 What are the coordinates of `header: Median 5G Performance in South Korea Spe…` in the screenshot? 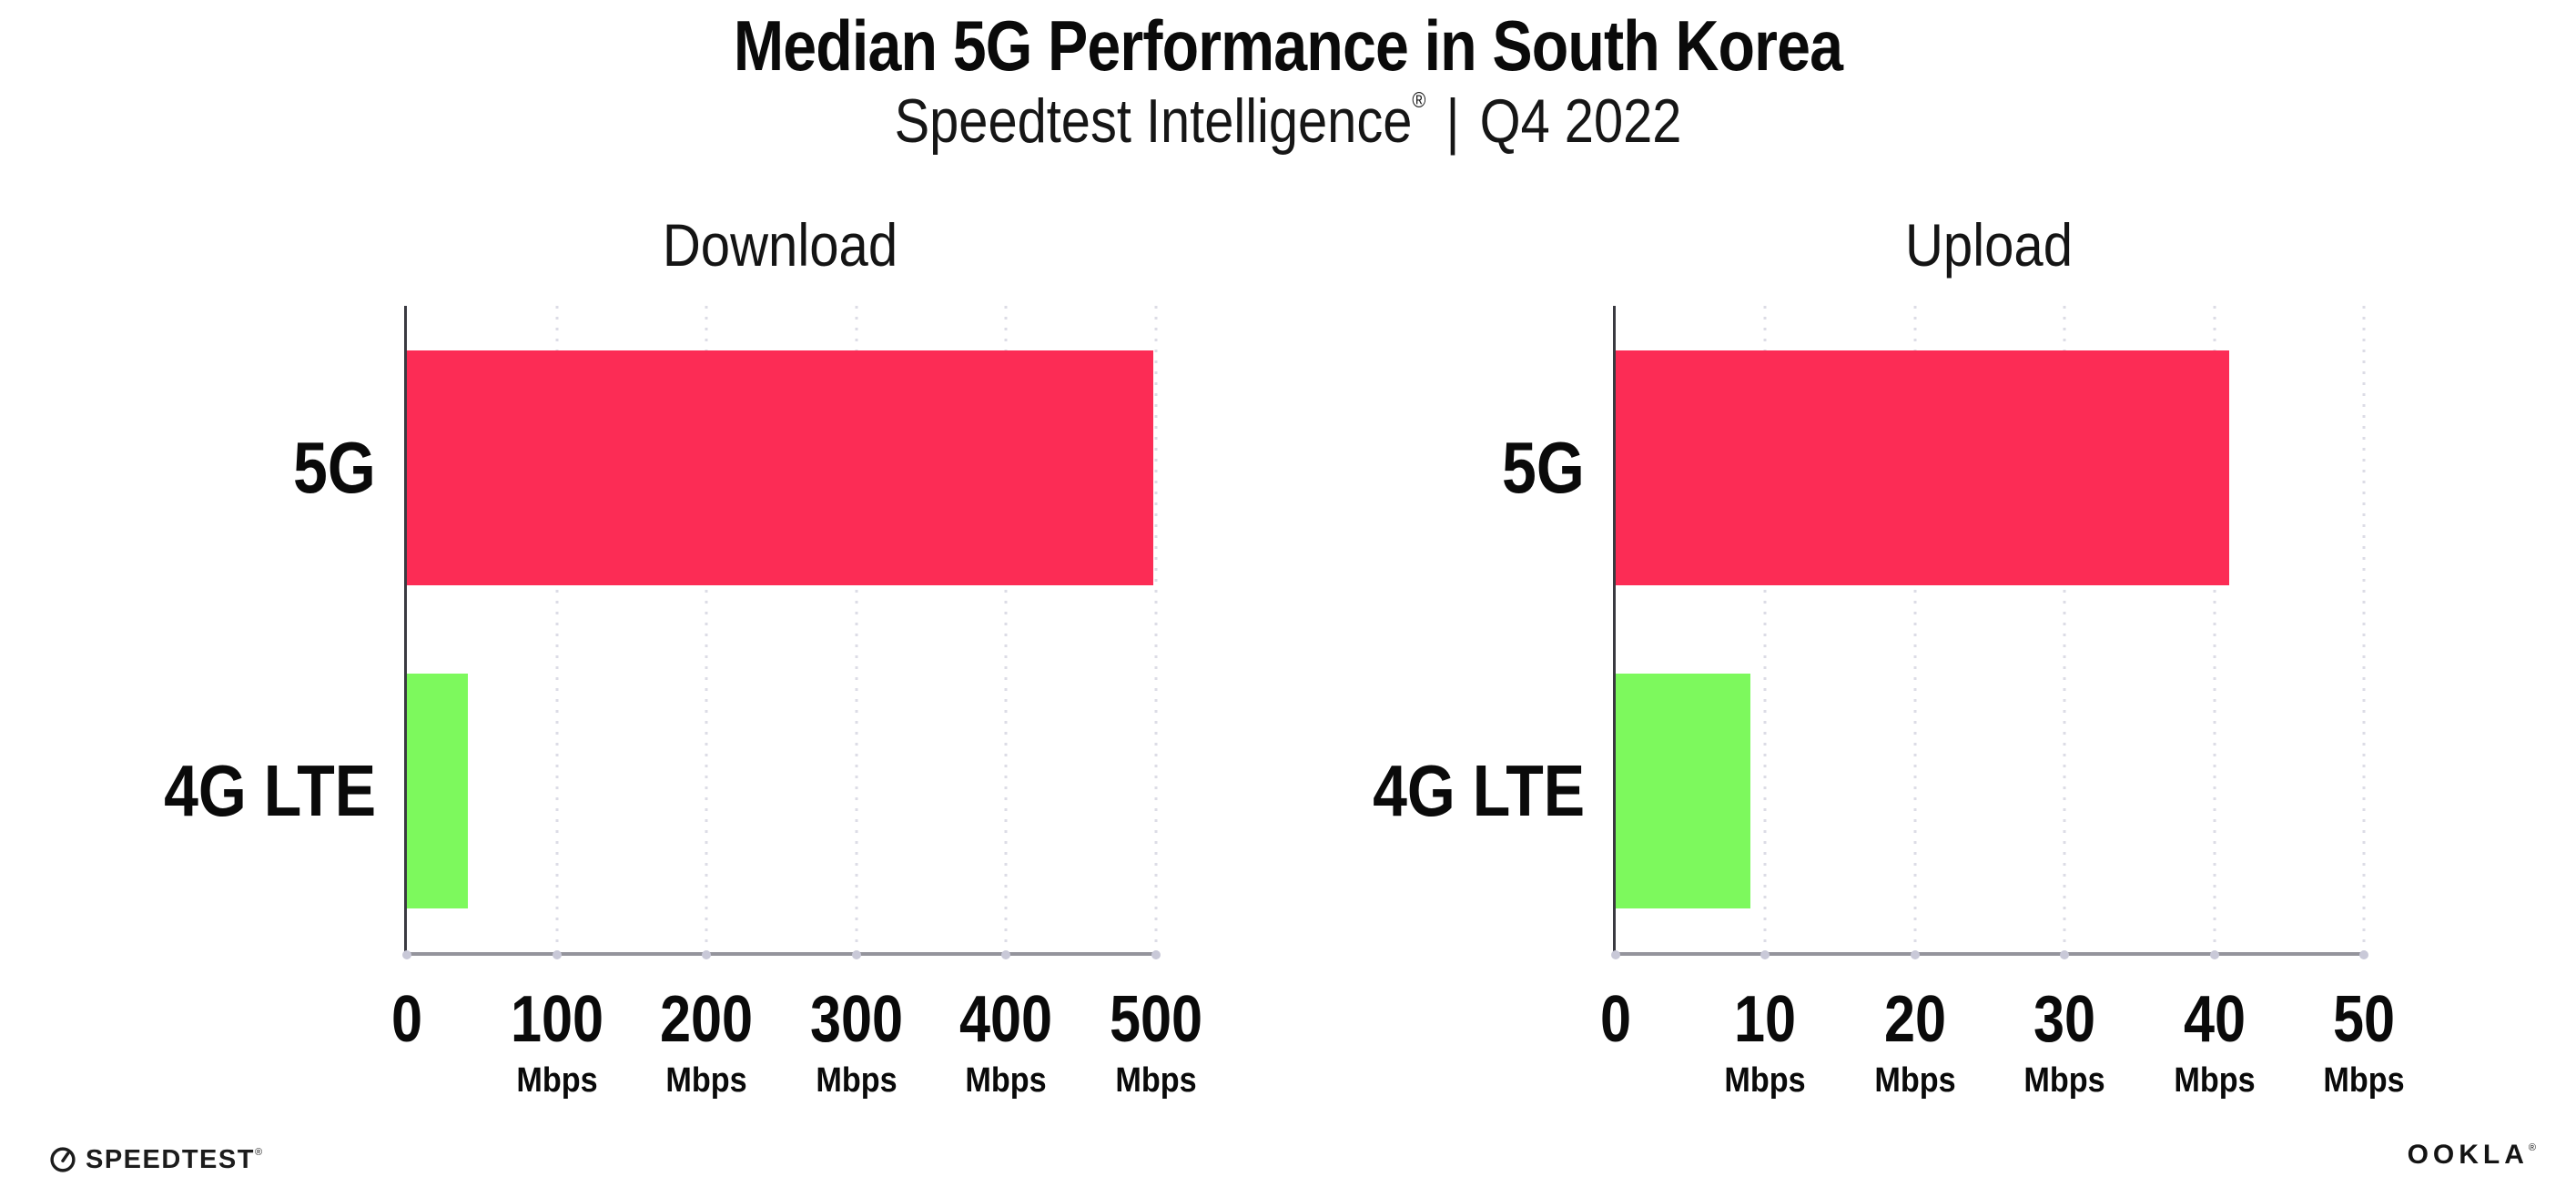 It's located at (1288, 81).